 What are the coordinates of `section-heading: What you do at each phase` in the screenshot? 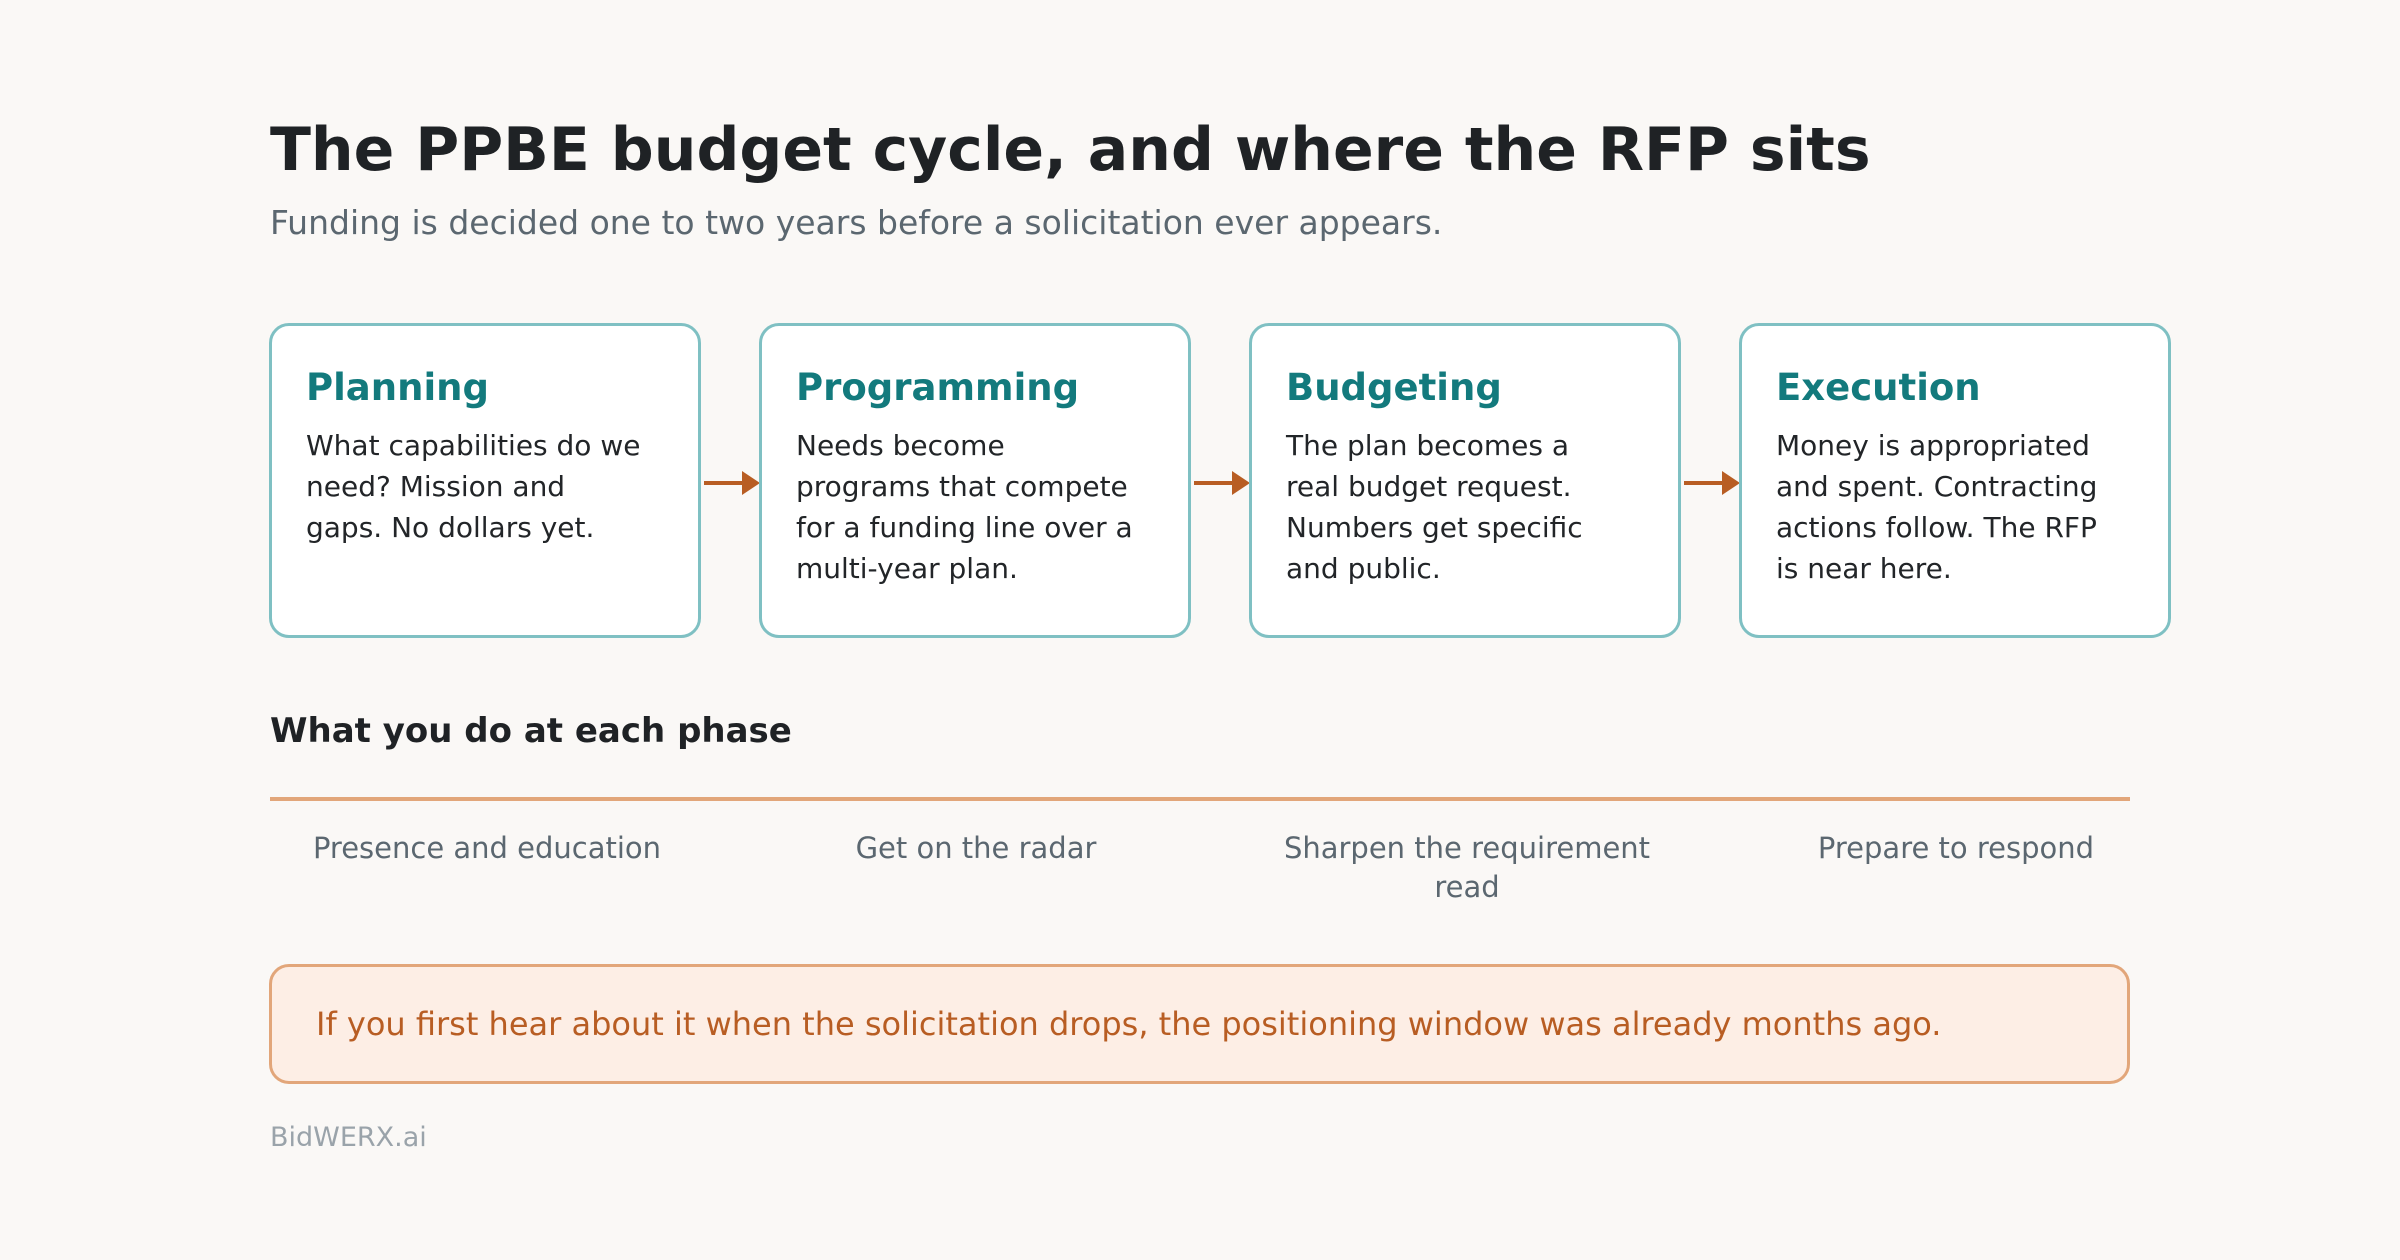 It's located at (531, 731).